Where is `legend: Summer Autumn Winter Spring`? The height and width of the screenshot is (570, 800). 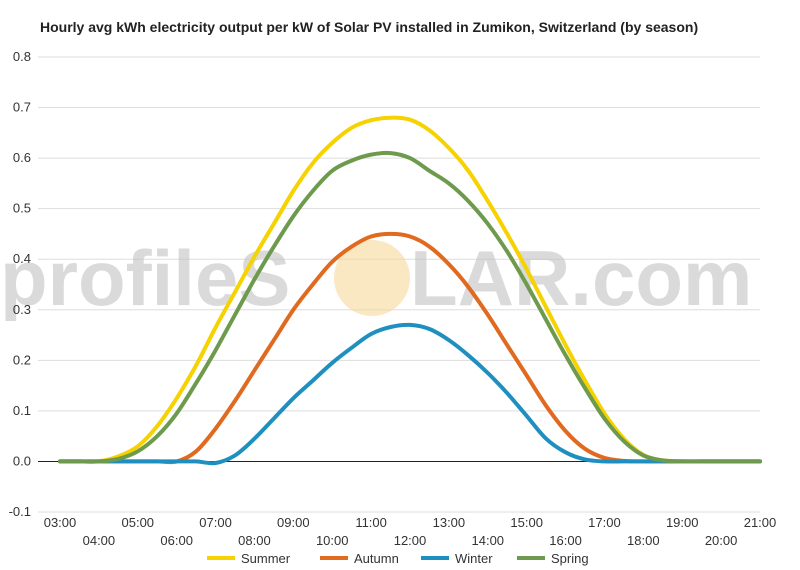 legend: Summer Autumn Winter Spring is located at coordinates (398, 558).